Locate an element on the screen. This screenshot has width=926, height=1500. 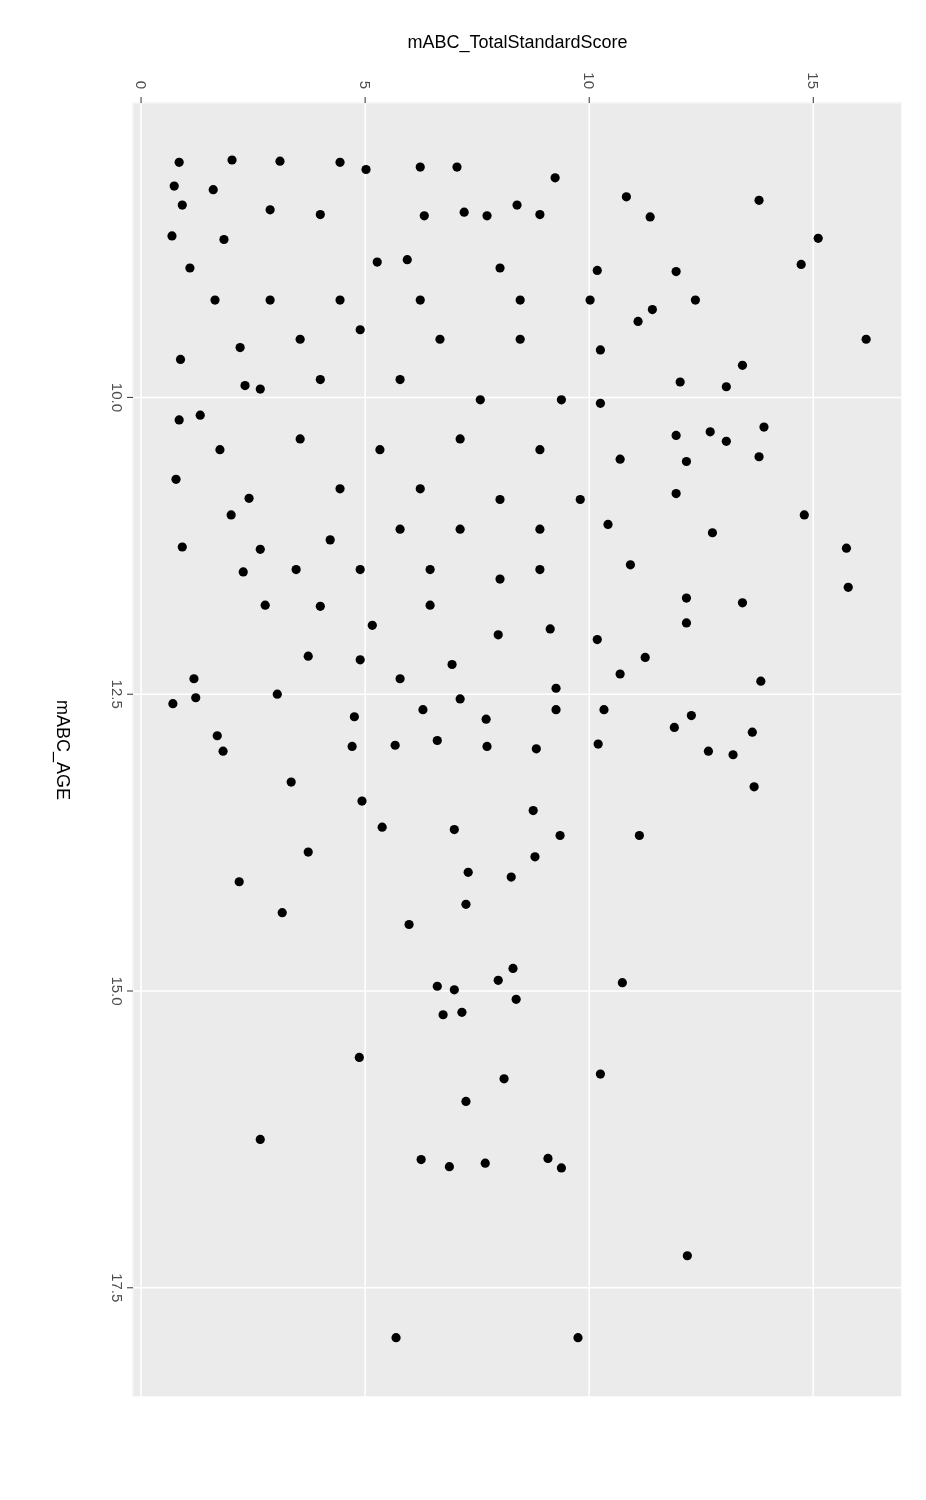
y-tick-label: 15.0 is located at coordinates (117, 991).